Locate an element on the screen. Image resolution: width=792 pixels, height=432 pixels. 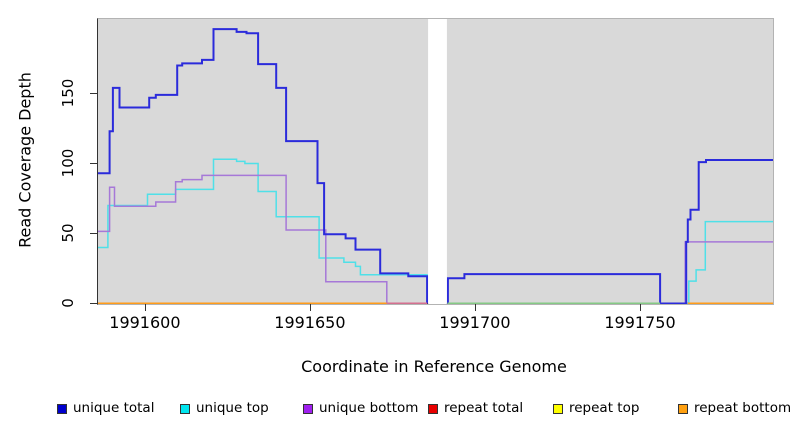
x-tick-label: 1991750 is located at coordinates (640, 322).